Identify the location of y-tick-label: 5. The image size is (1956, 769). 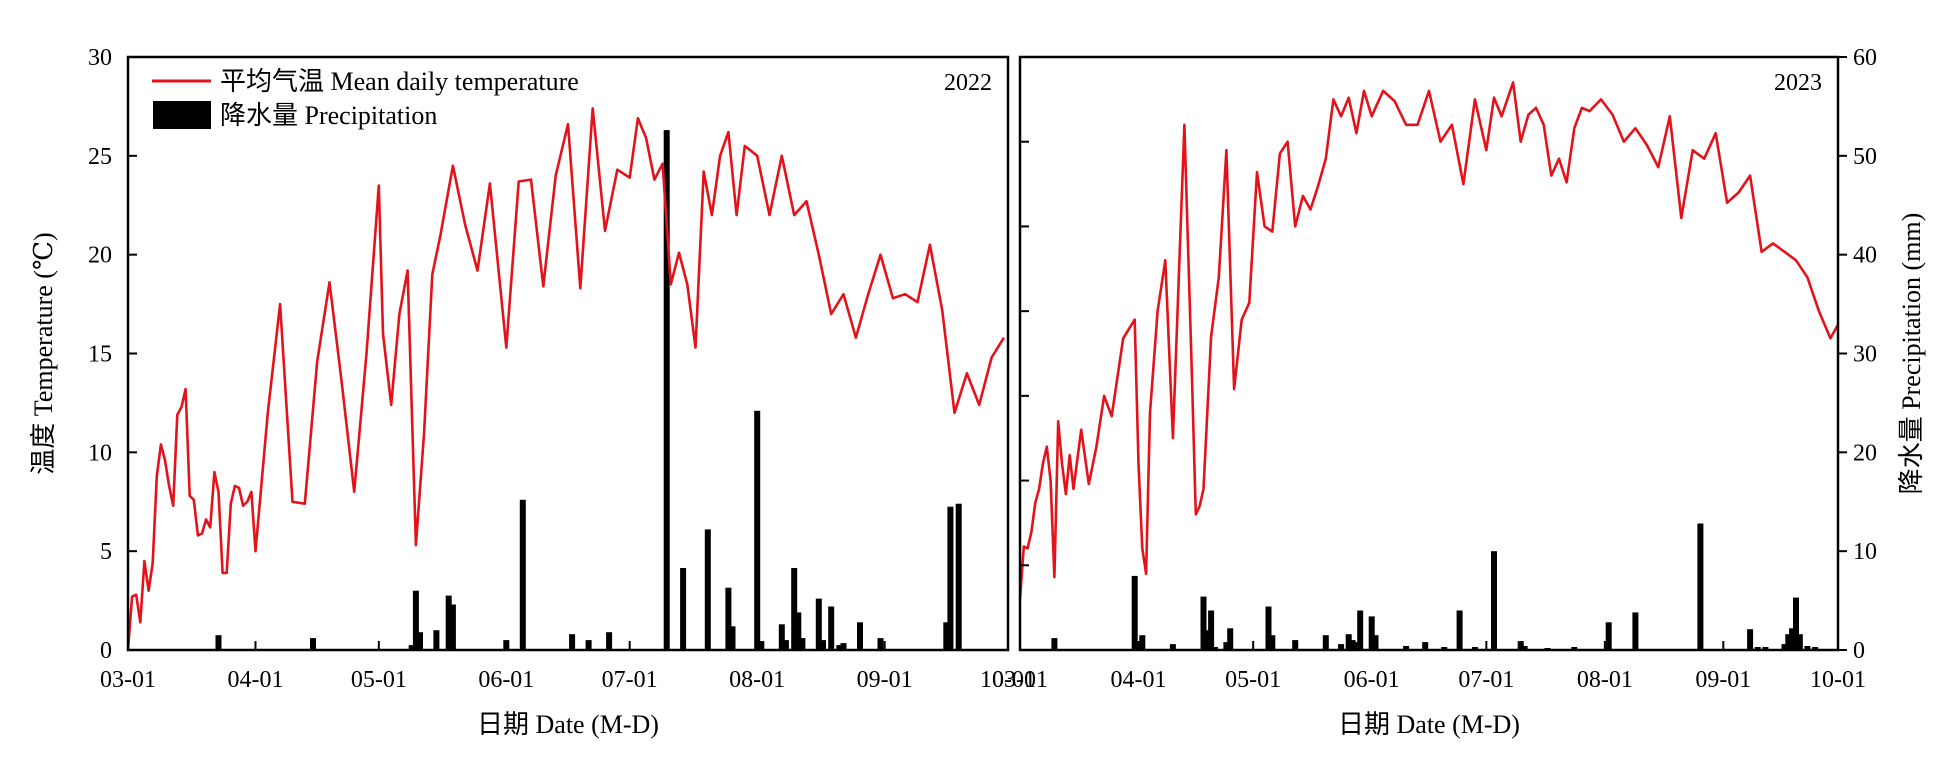
(106, 552).